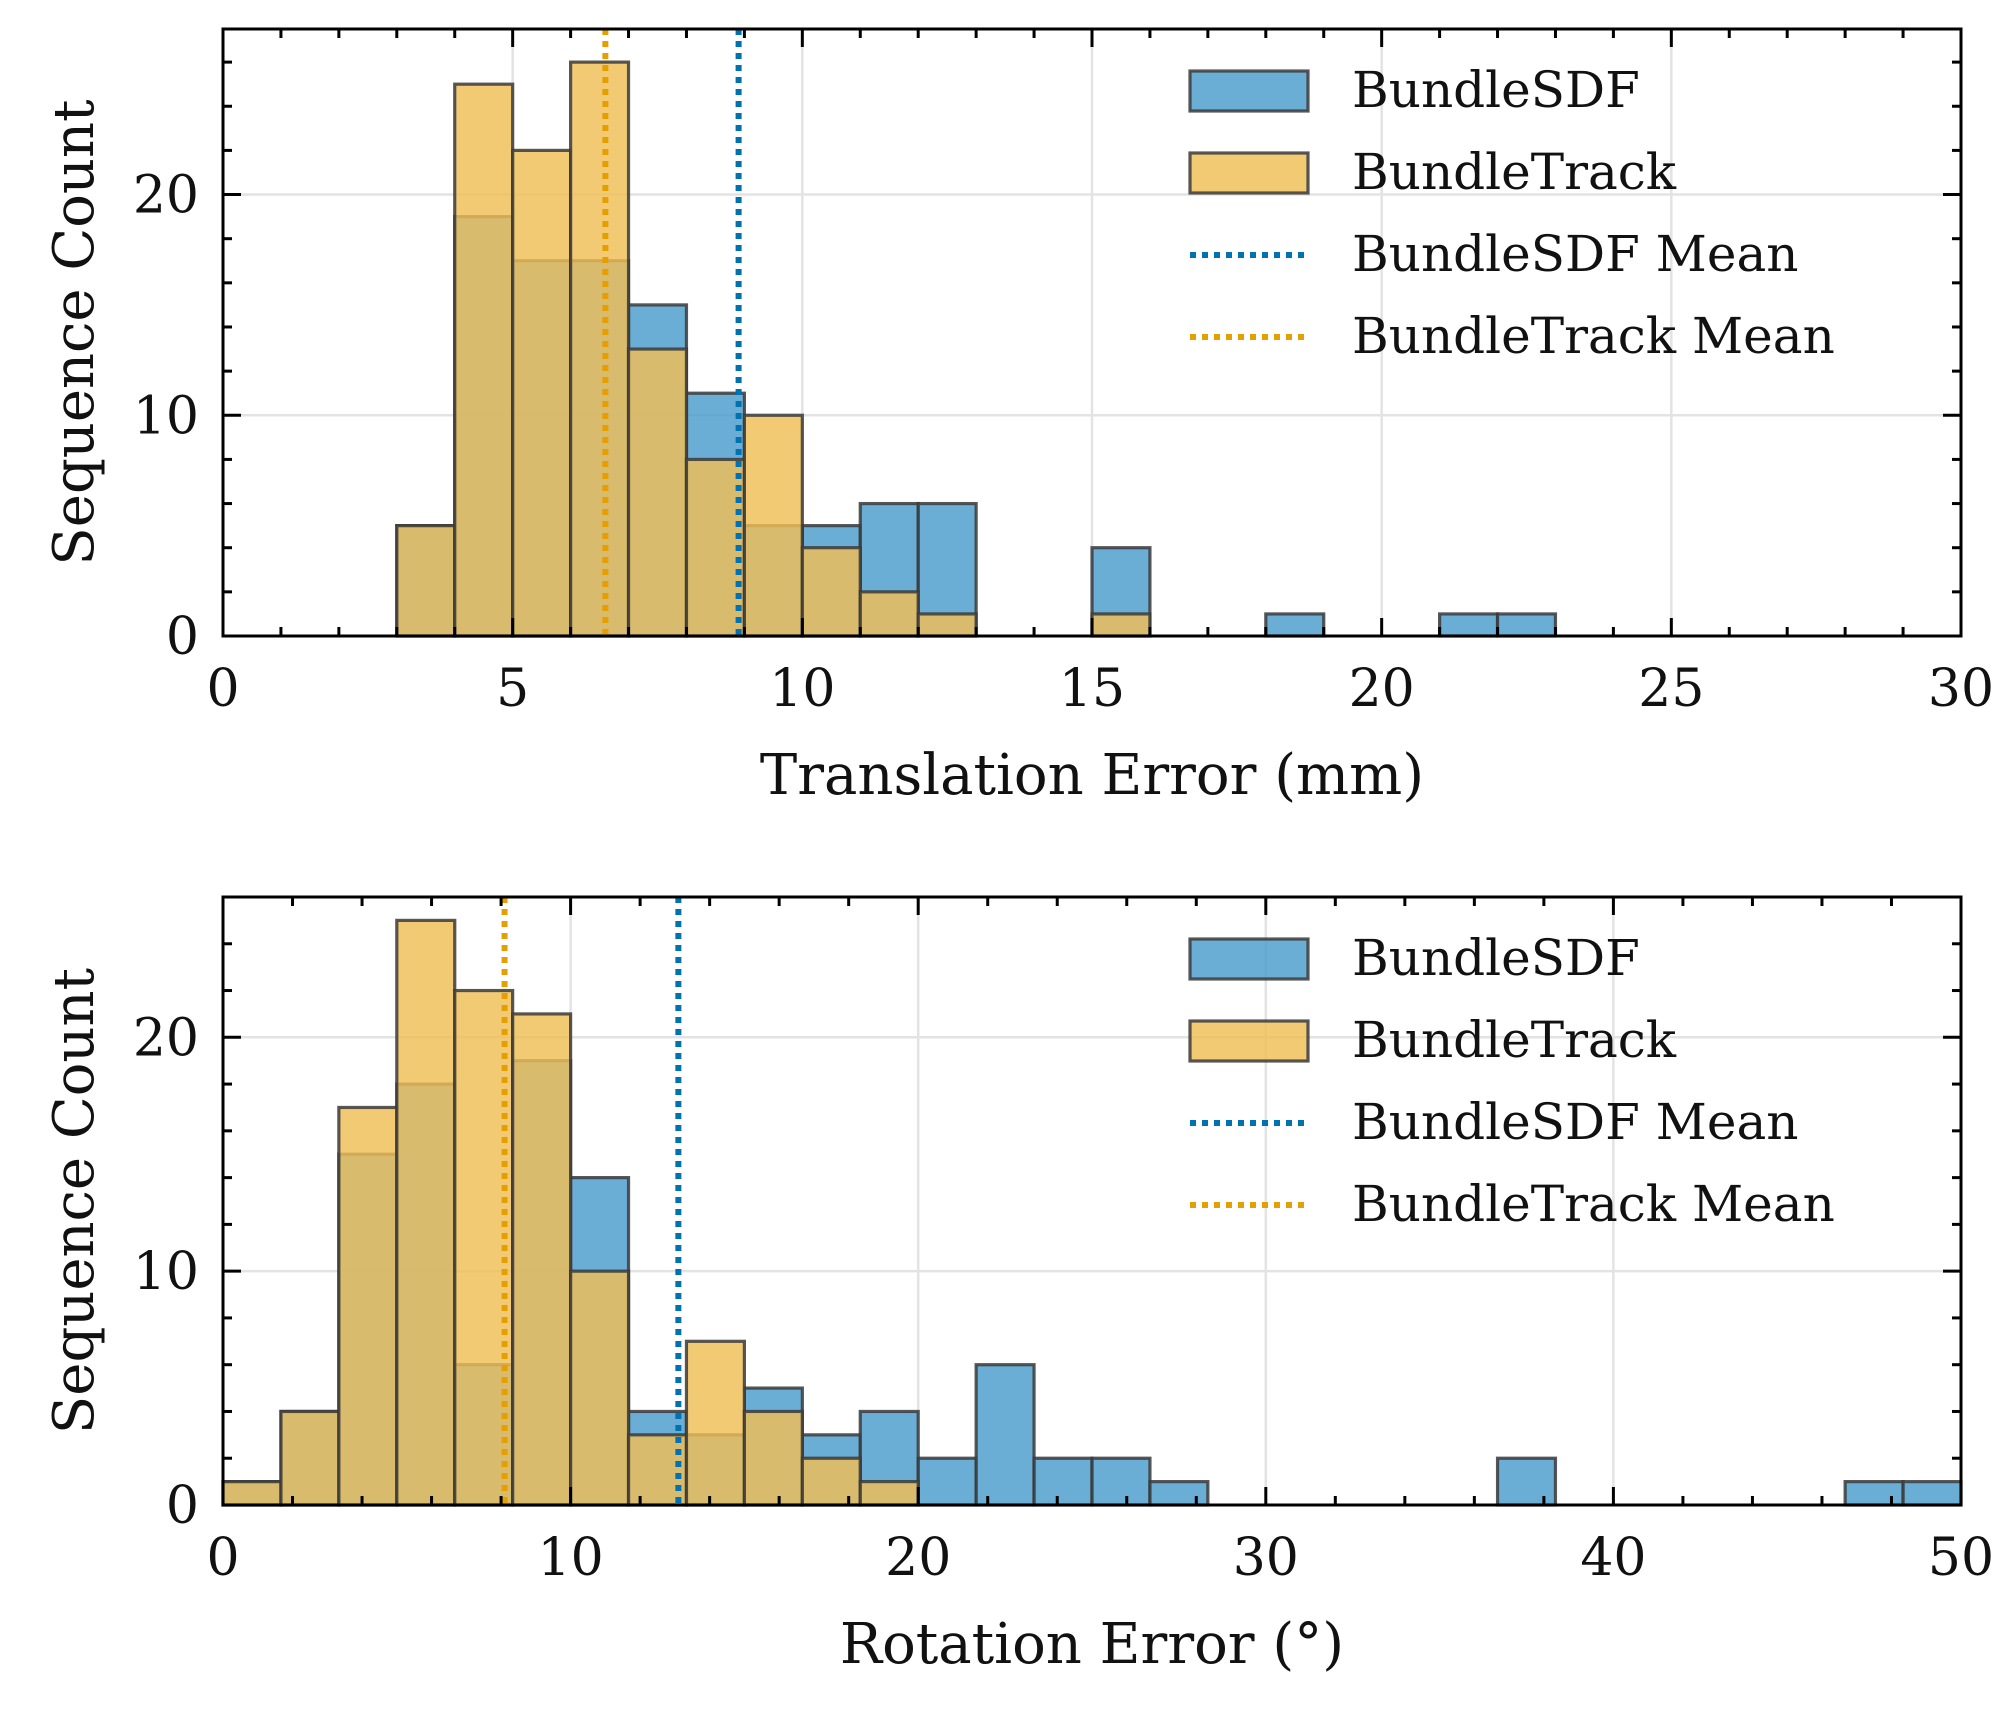  Describe the element at coordinates (1613, 1558) in the screenshot. I see `x-tick-label: 40` at that location.